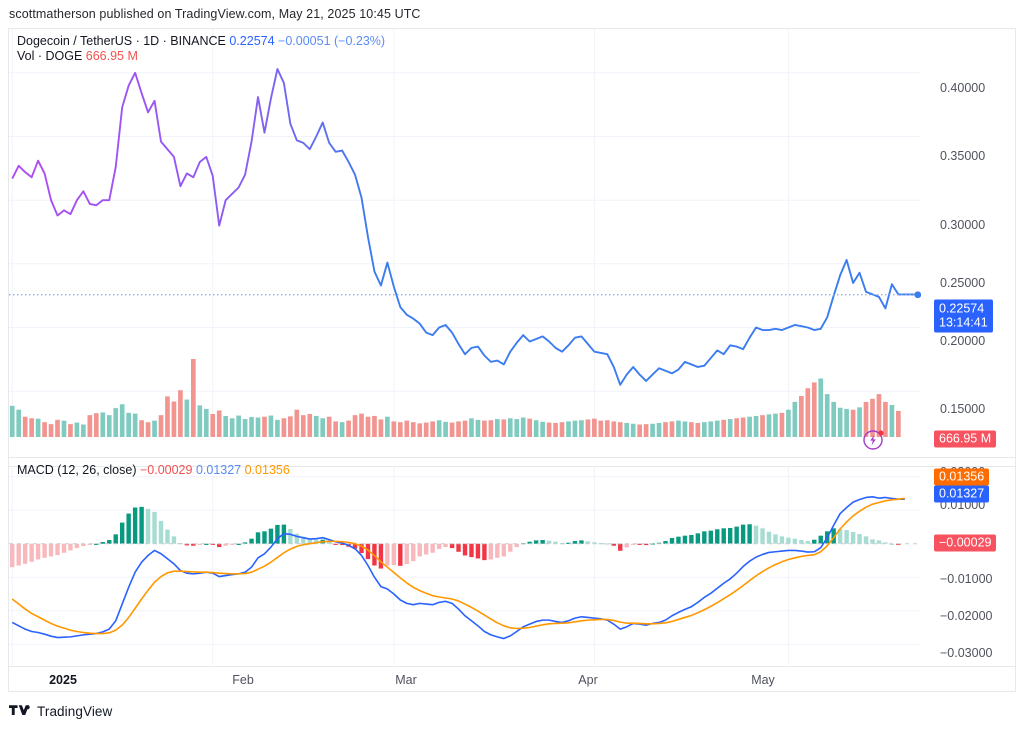  Describe the element at coordinates (965, 543) in the screenshot. I see `macd-hist-badge: −0.00029` at that location.